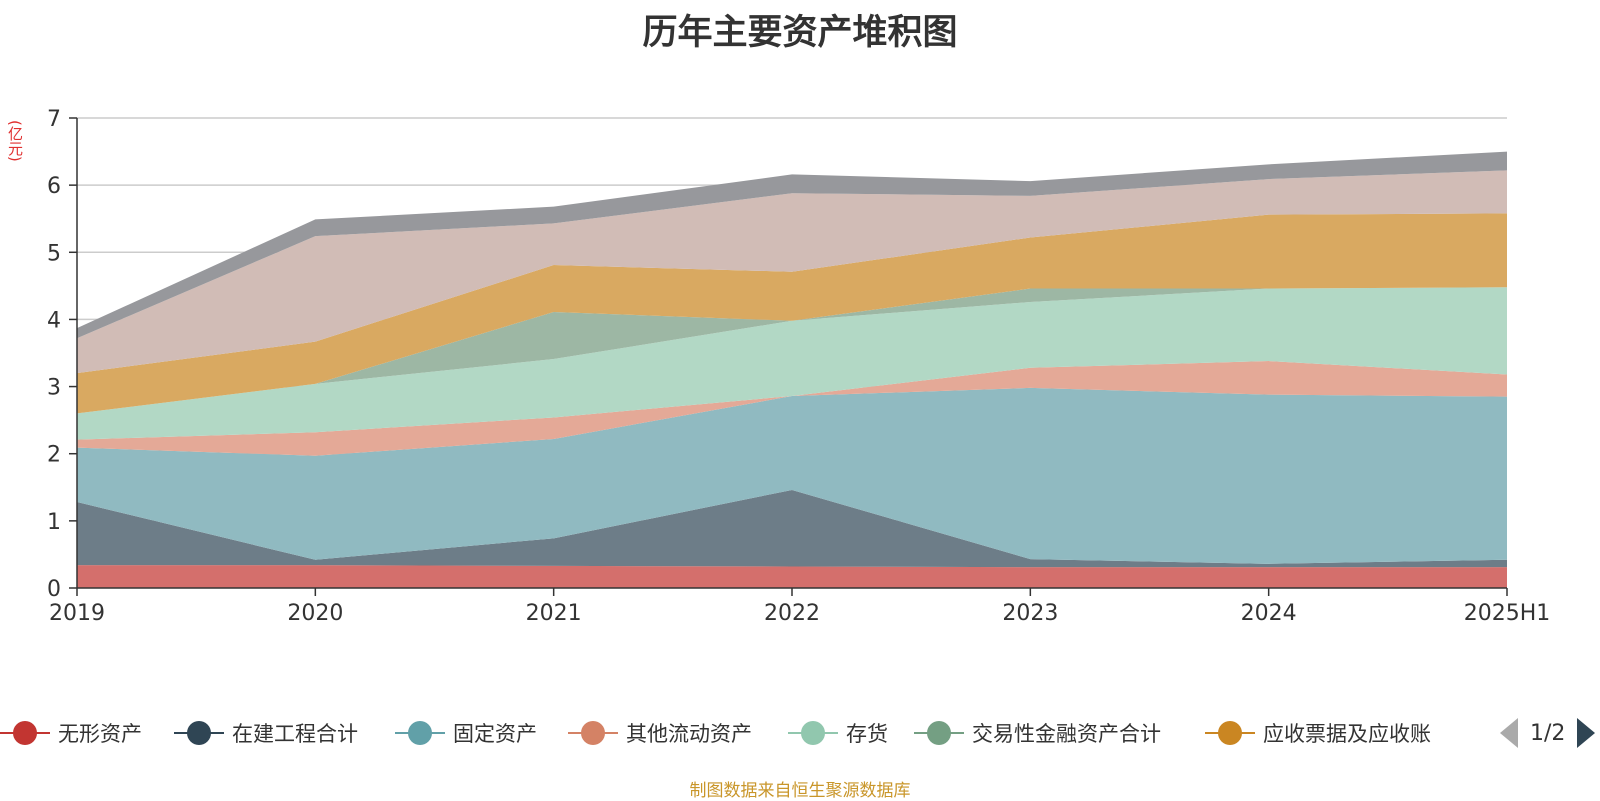 The height and width of the screenshot is (801, 1600). Describe the element at coordinates (315, 613) in the screenshot. I see `x-tick-label: 2020` at that location.